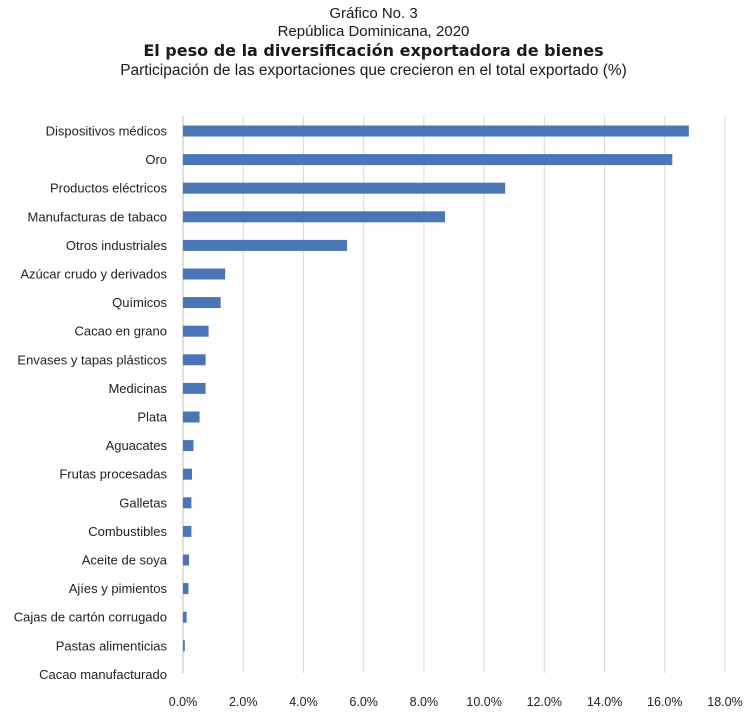  Describe the element at coordinates (120, 331) in the screenshot. I see `category-label: Cacao en grano` at that location.